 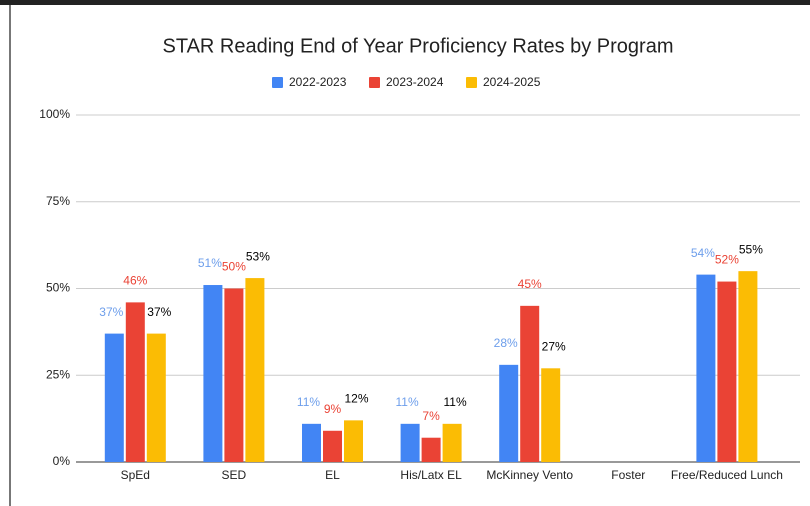 What do you see at coordinates (751, 249) in the screenshot?
I see `data-label: 55%` at bounding box center [751, 249].